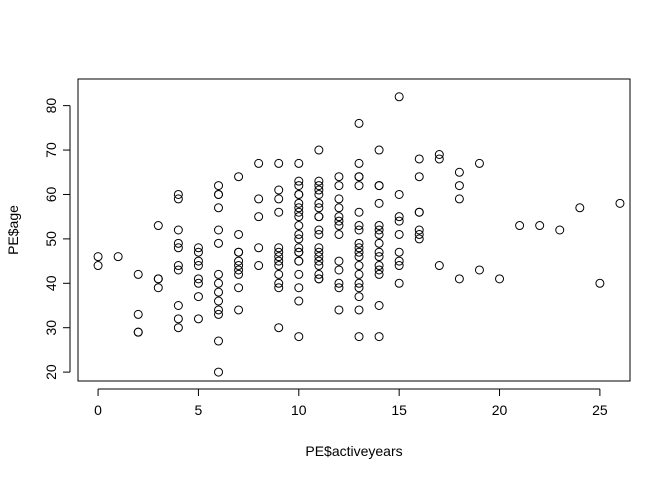 The width and height of the screenshot is (672, 480). I want to click on y-tick-label: 40, so click(51, 283).